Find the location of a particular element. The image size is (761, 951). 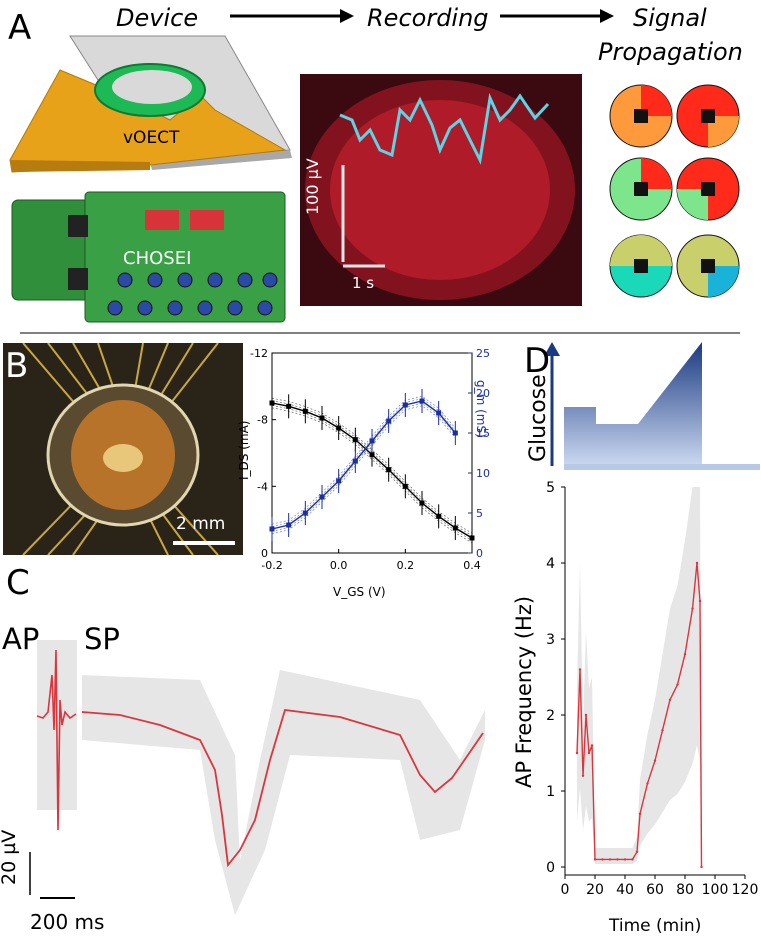

chart1-xtick-label: 0.0 is located at coordinates (339, 565).